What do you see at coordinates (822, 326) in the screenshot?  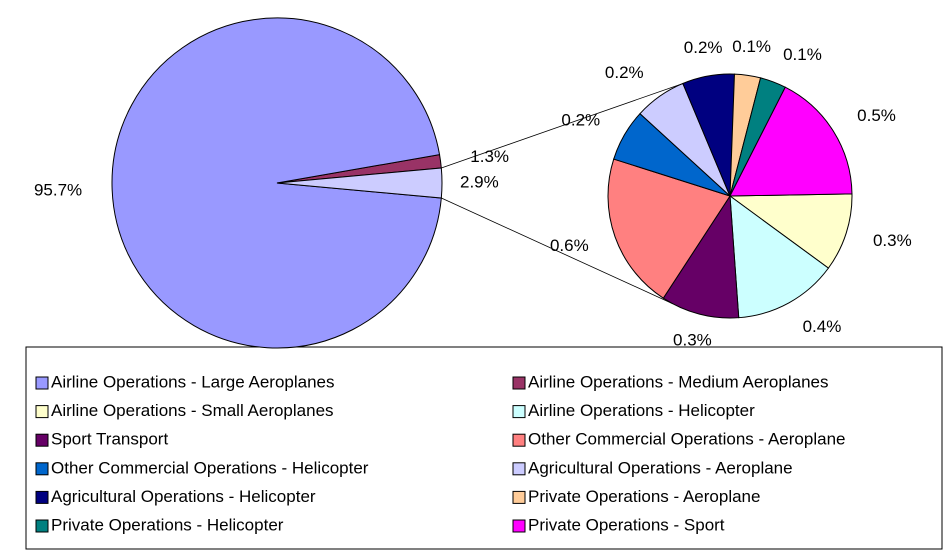 I see `data-label: 0.4%` at bounding box center [822, 326].